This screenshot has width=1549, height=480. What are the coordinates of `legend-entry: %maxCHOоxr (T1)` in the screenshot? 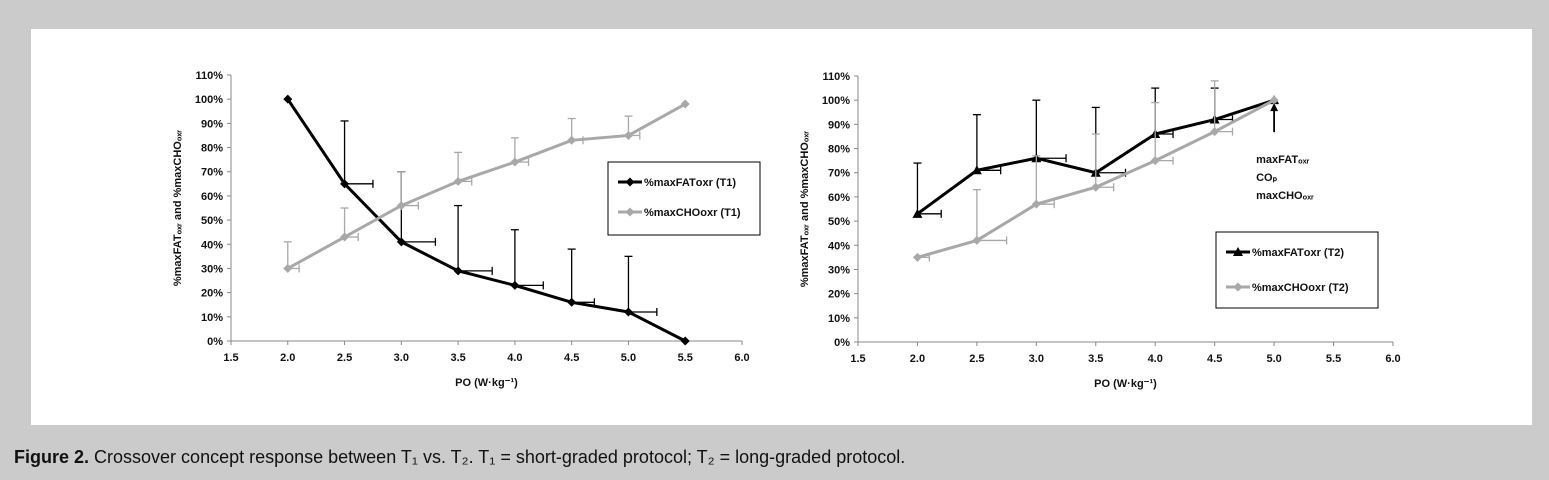 It's located at (692, 213).